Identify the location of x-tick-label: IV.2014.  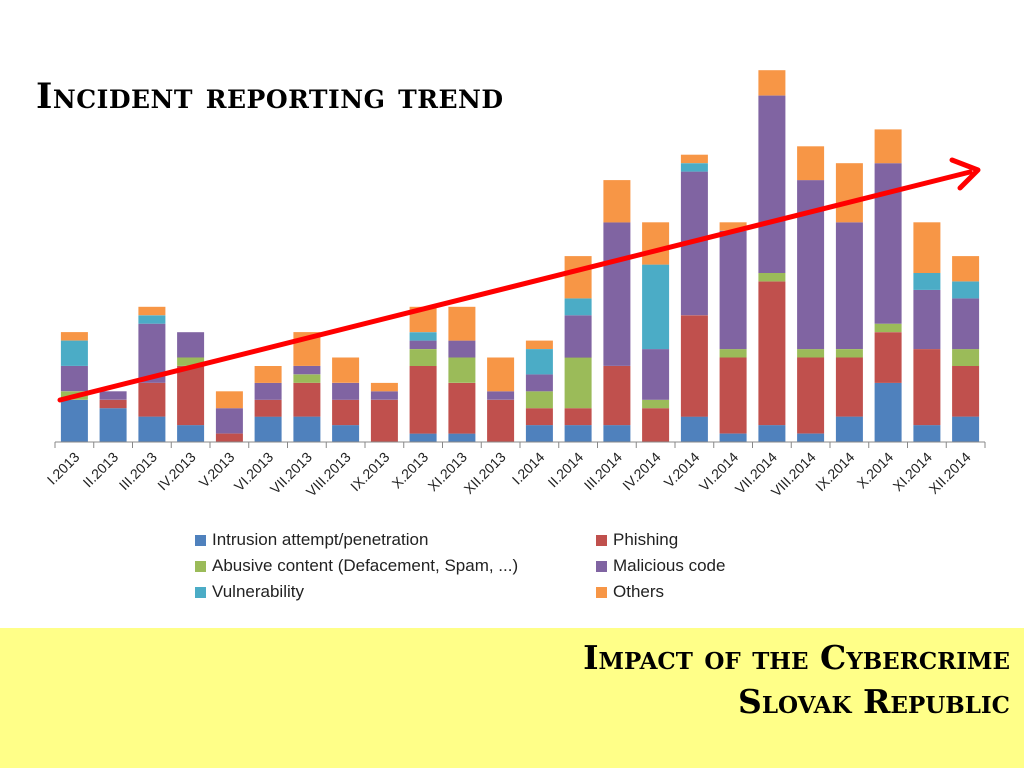
(641, 471).